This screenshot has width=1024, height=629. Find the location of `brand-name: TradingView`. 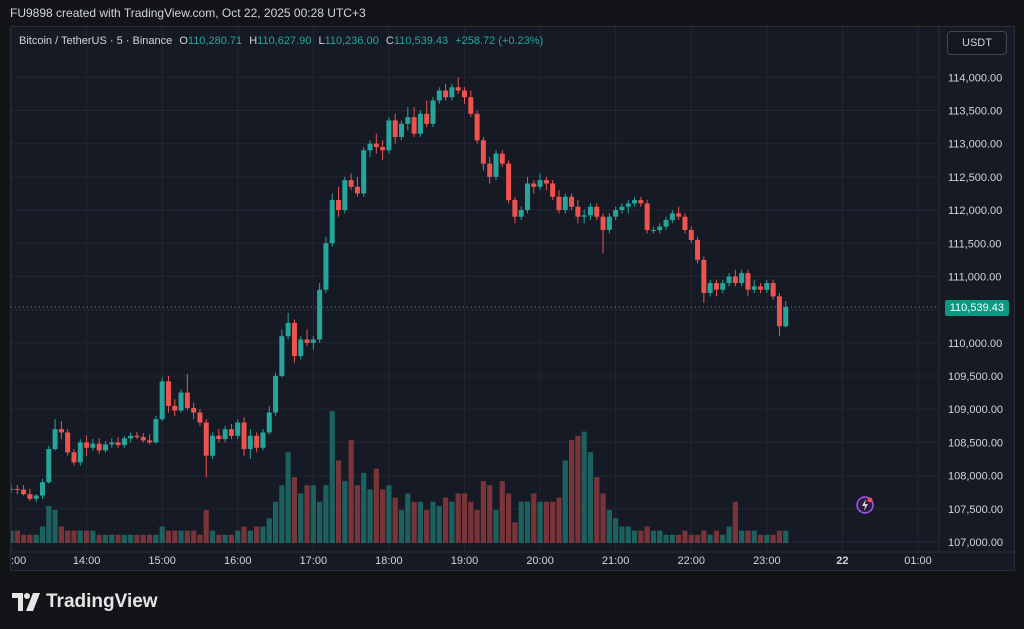

brand-name: TradingView is located at coordinates (102, 601).